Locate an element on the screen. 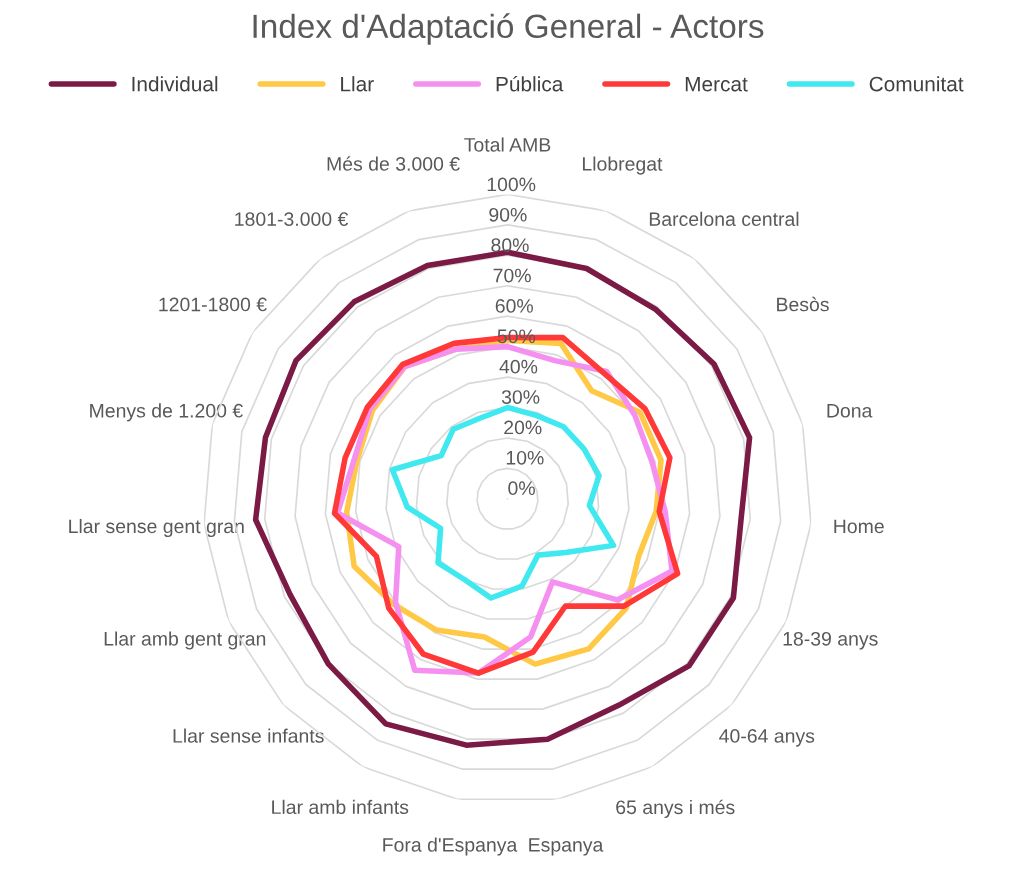  spoke-label: Dona is located at coordinates (850, 411).